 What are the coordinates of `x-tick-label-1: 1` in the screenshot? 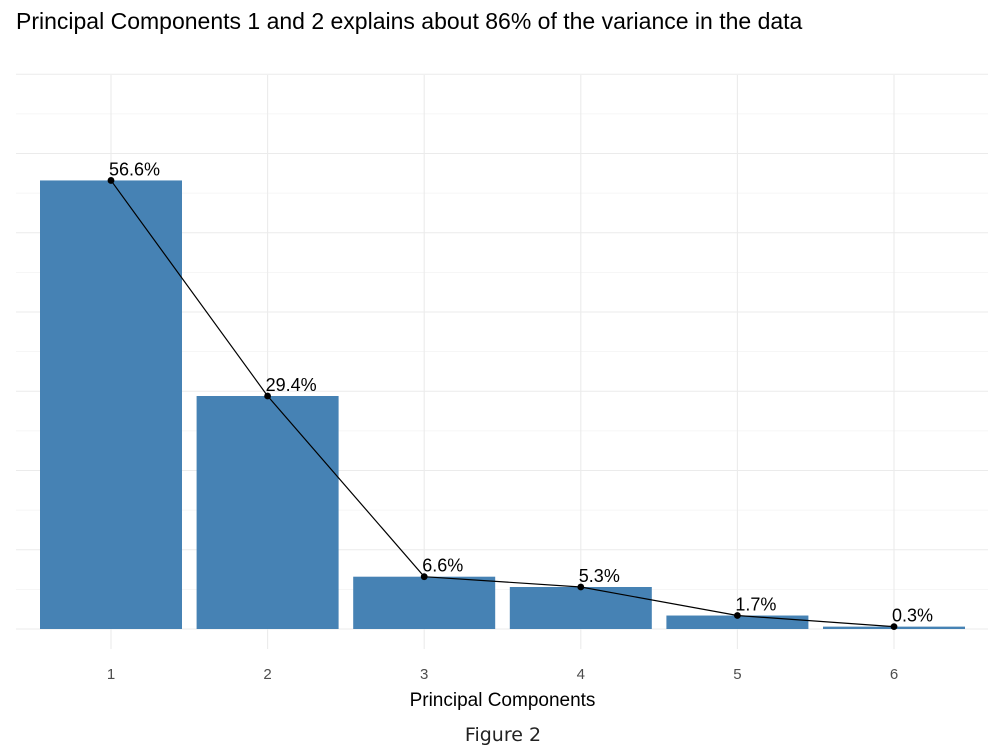 It's located at (111, 674).